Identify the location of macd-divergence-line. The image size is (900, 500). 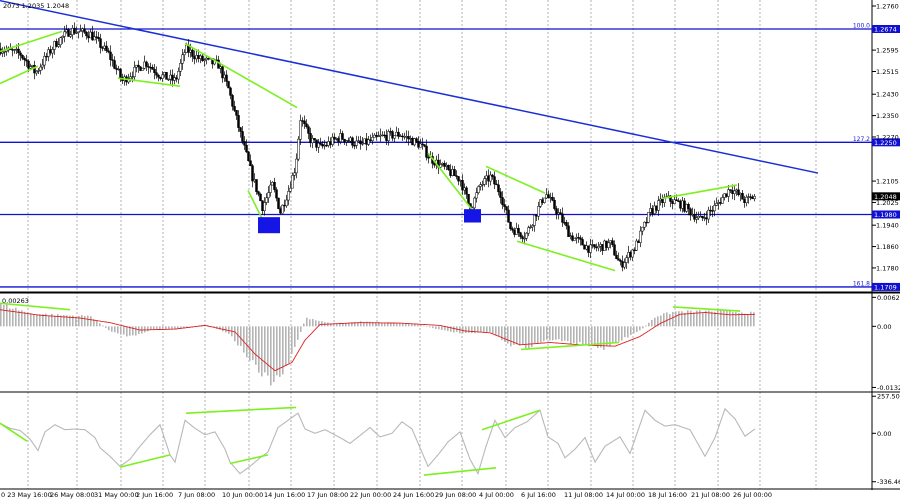
(35, 306).